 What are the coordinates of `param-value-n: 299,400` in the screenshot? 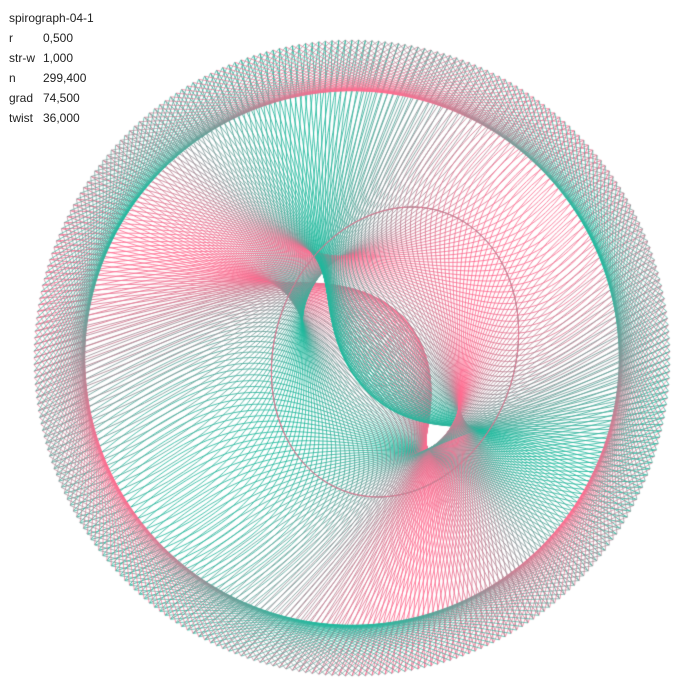 It's located at (65, 78).